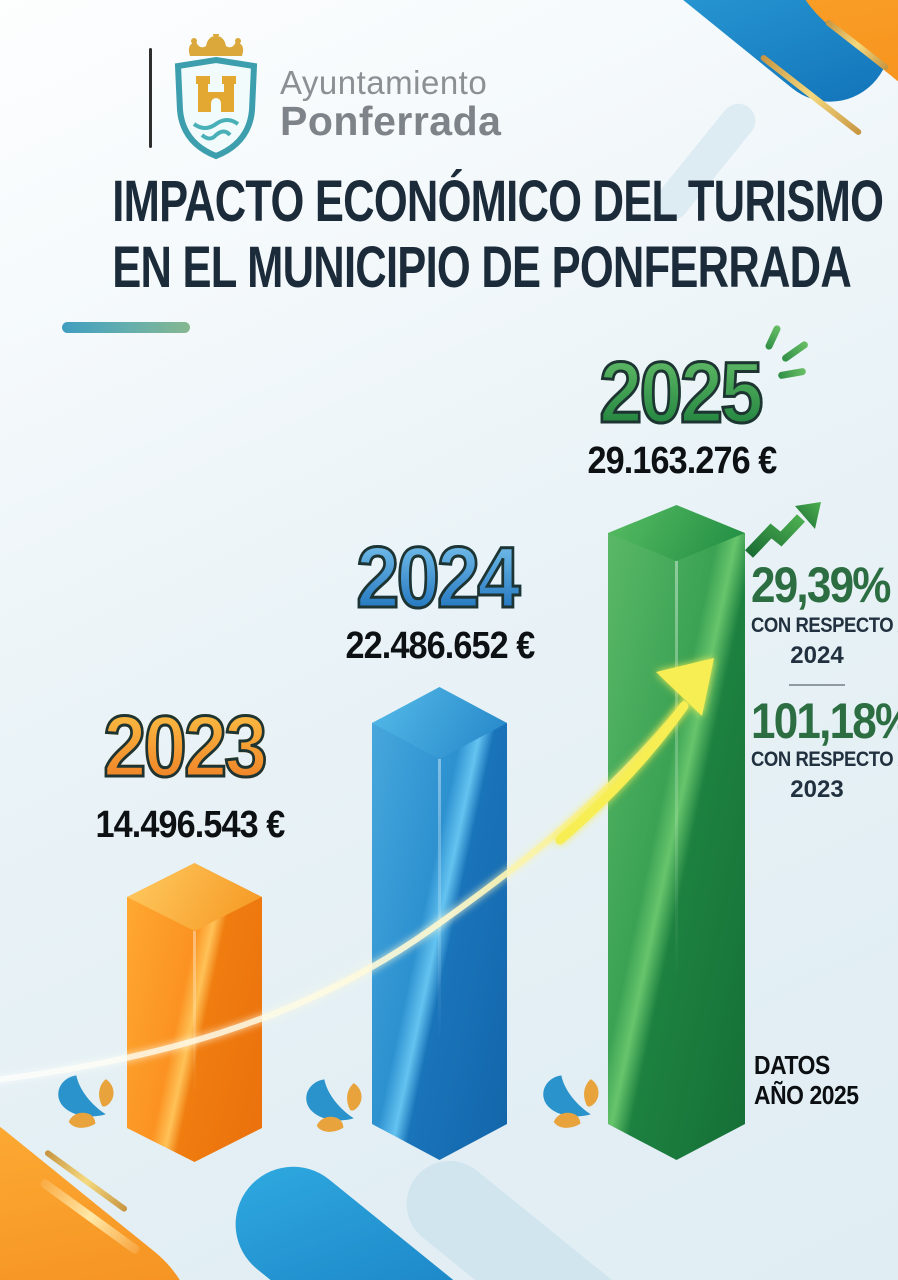 The width and height of the screenshot is (898, 1280). Describe the element at coordinates (440, 646) in the screenshot. I see `year-value-2024: 22.486.652 €` at that location.